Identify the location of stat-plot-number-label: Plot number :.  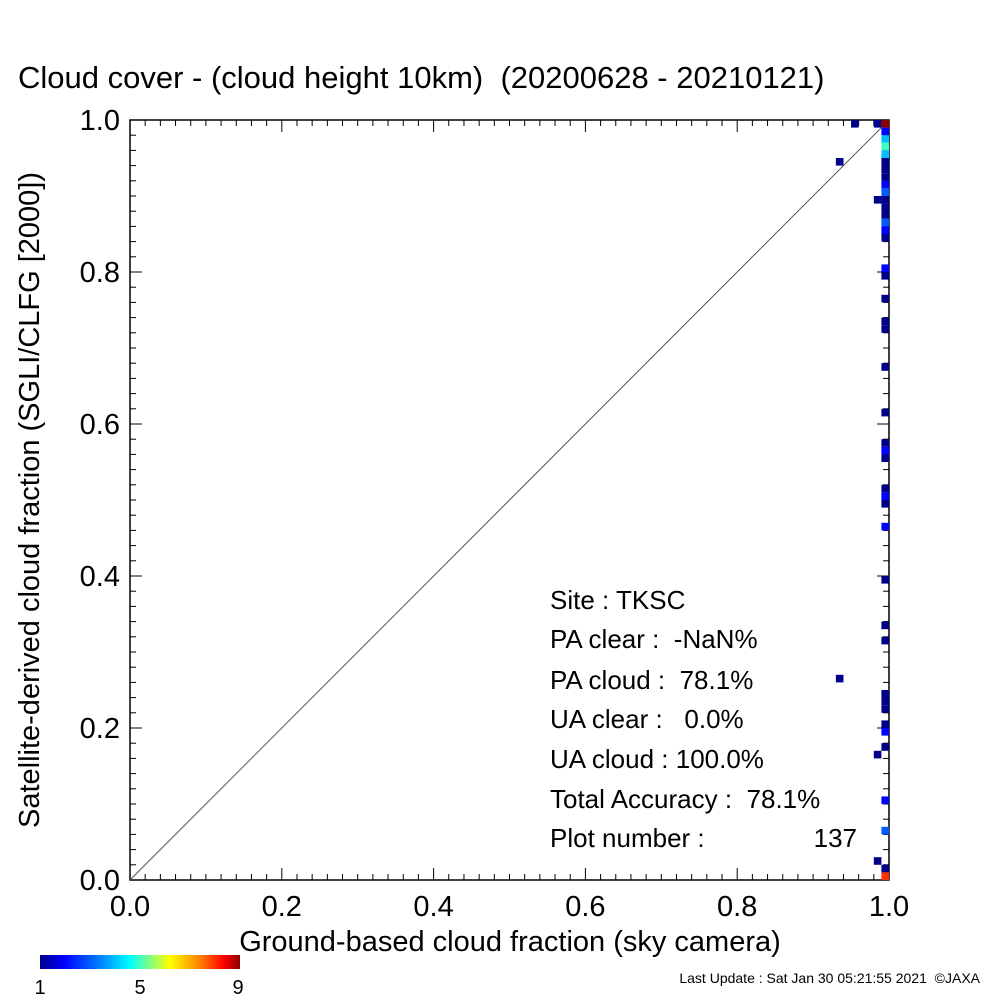
(627, 838).